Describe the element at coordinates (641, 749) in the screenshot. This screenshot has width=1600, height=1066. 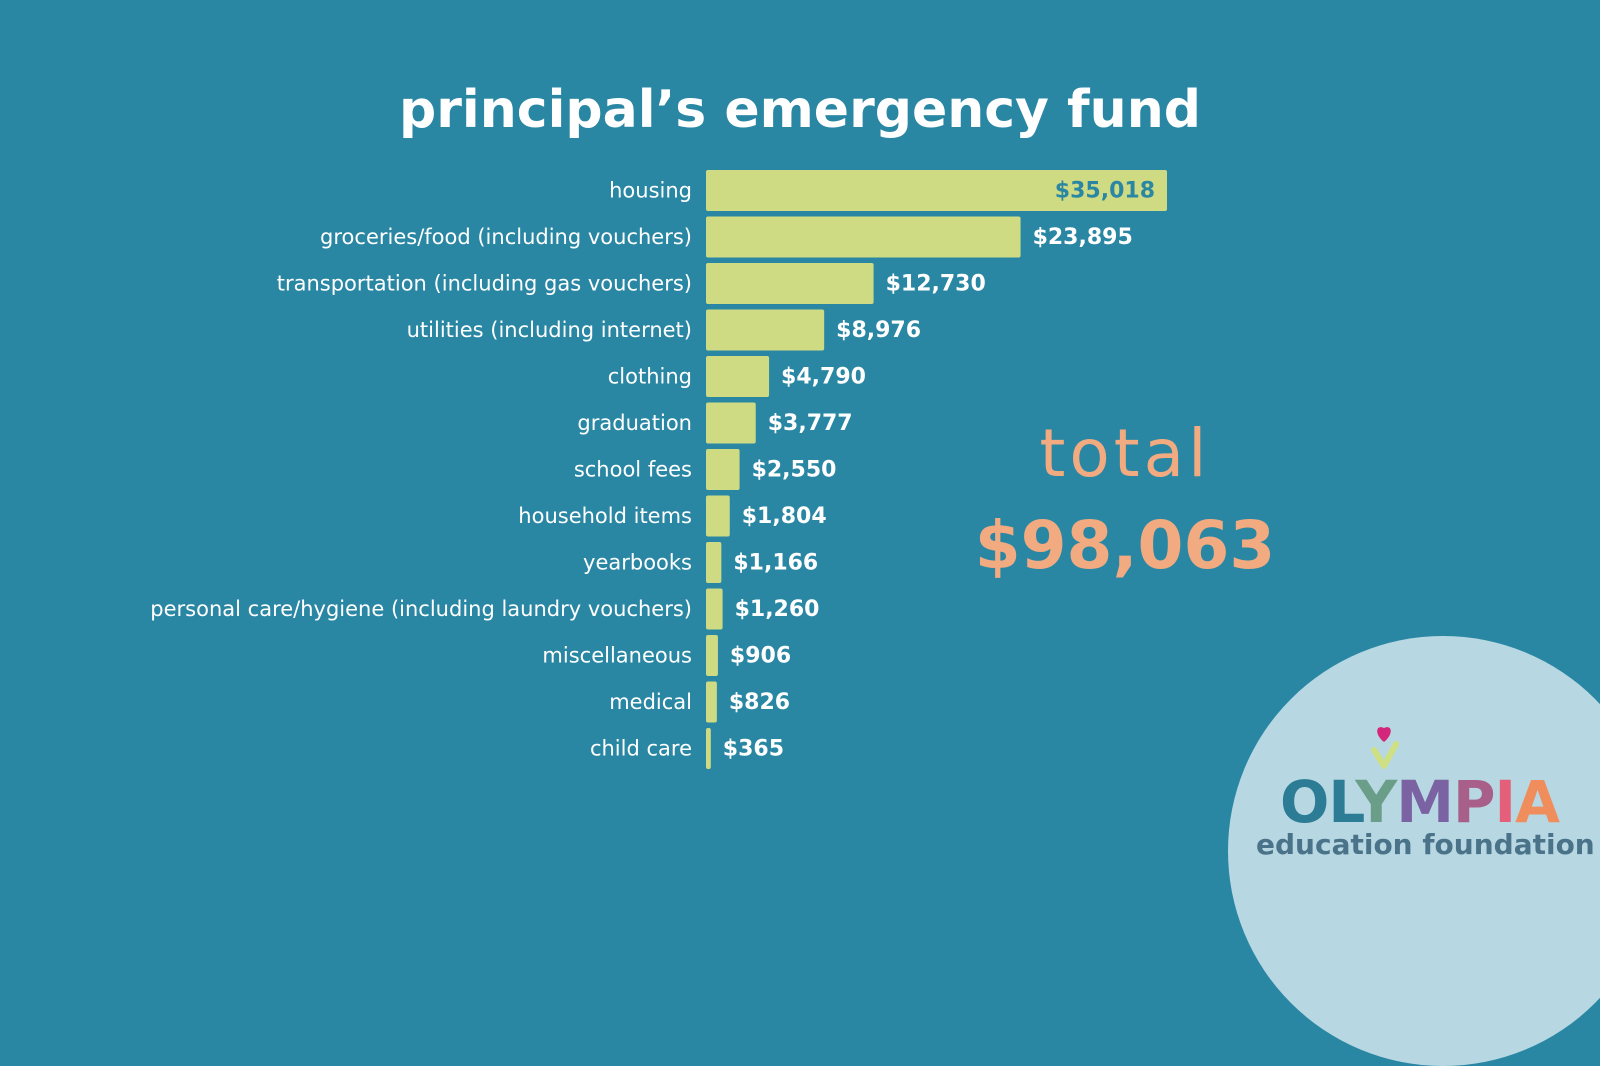
I see `category-label: child care` at that location.